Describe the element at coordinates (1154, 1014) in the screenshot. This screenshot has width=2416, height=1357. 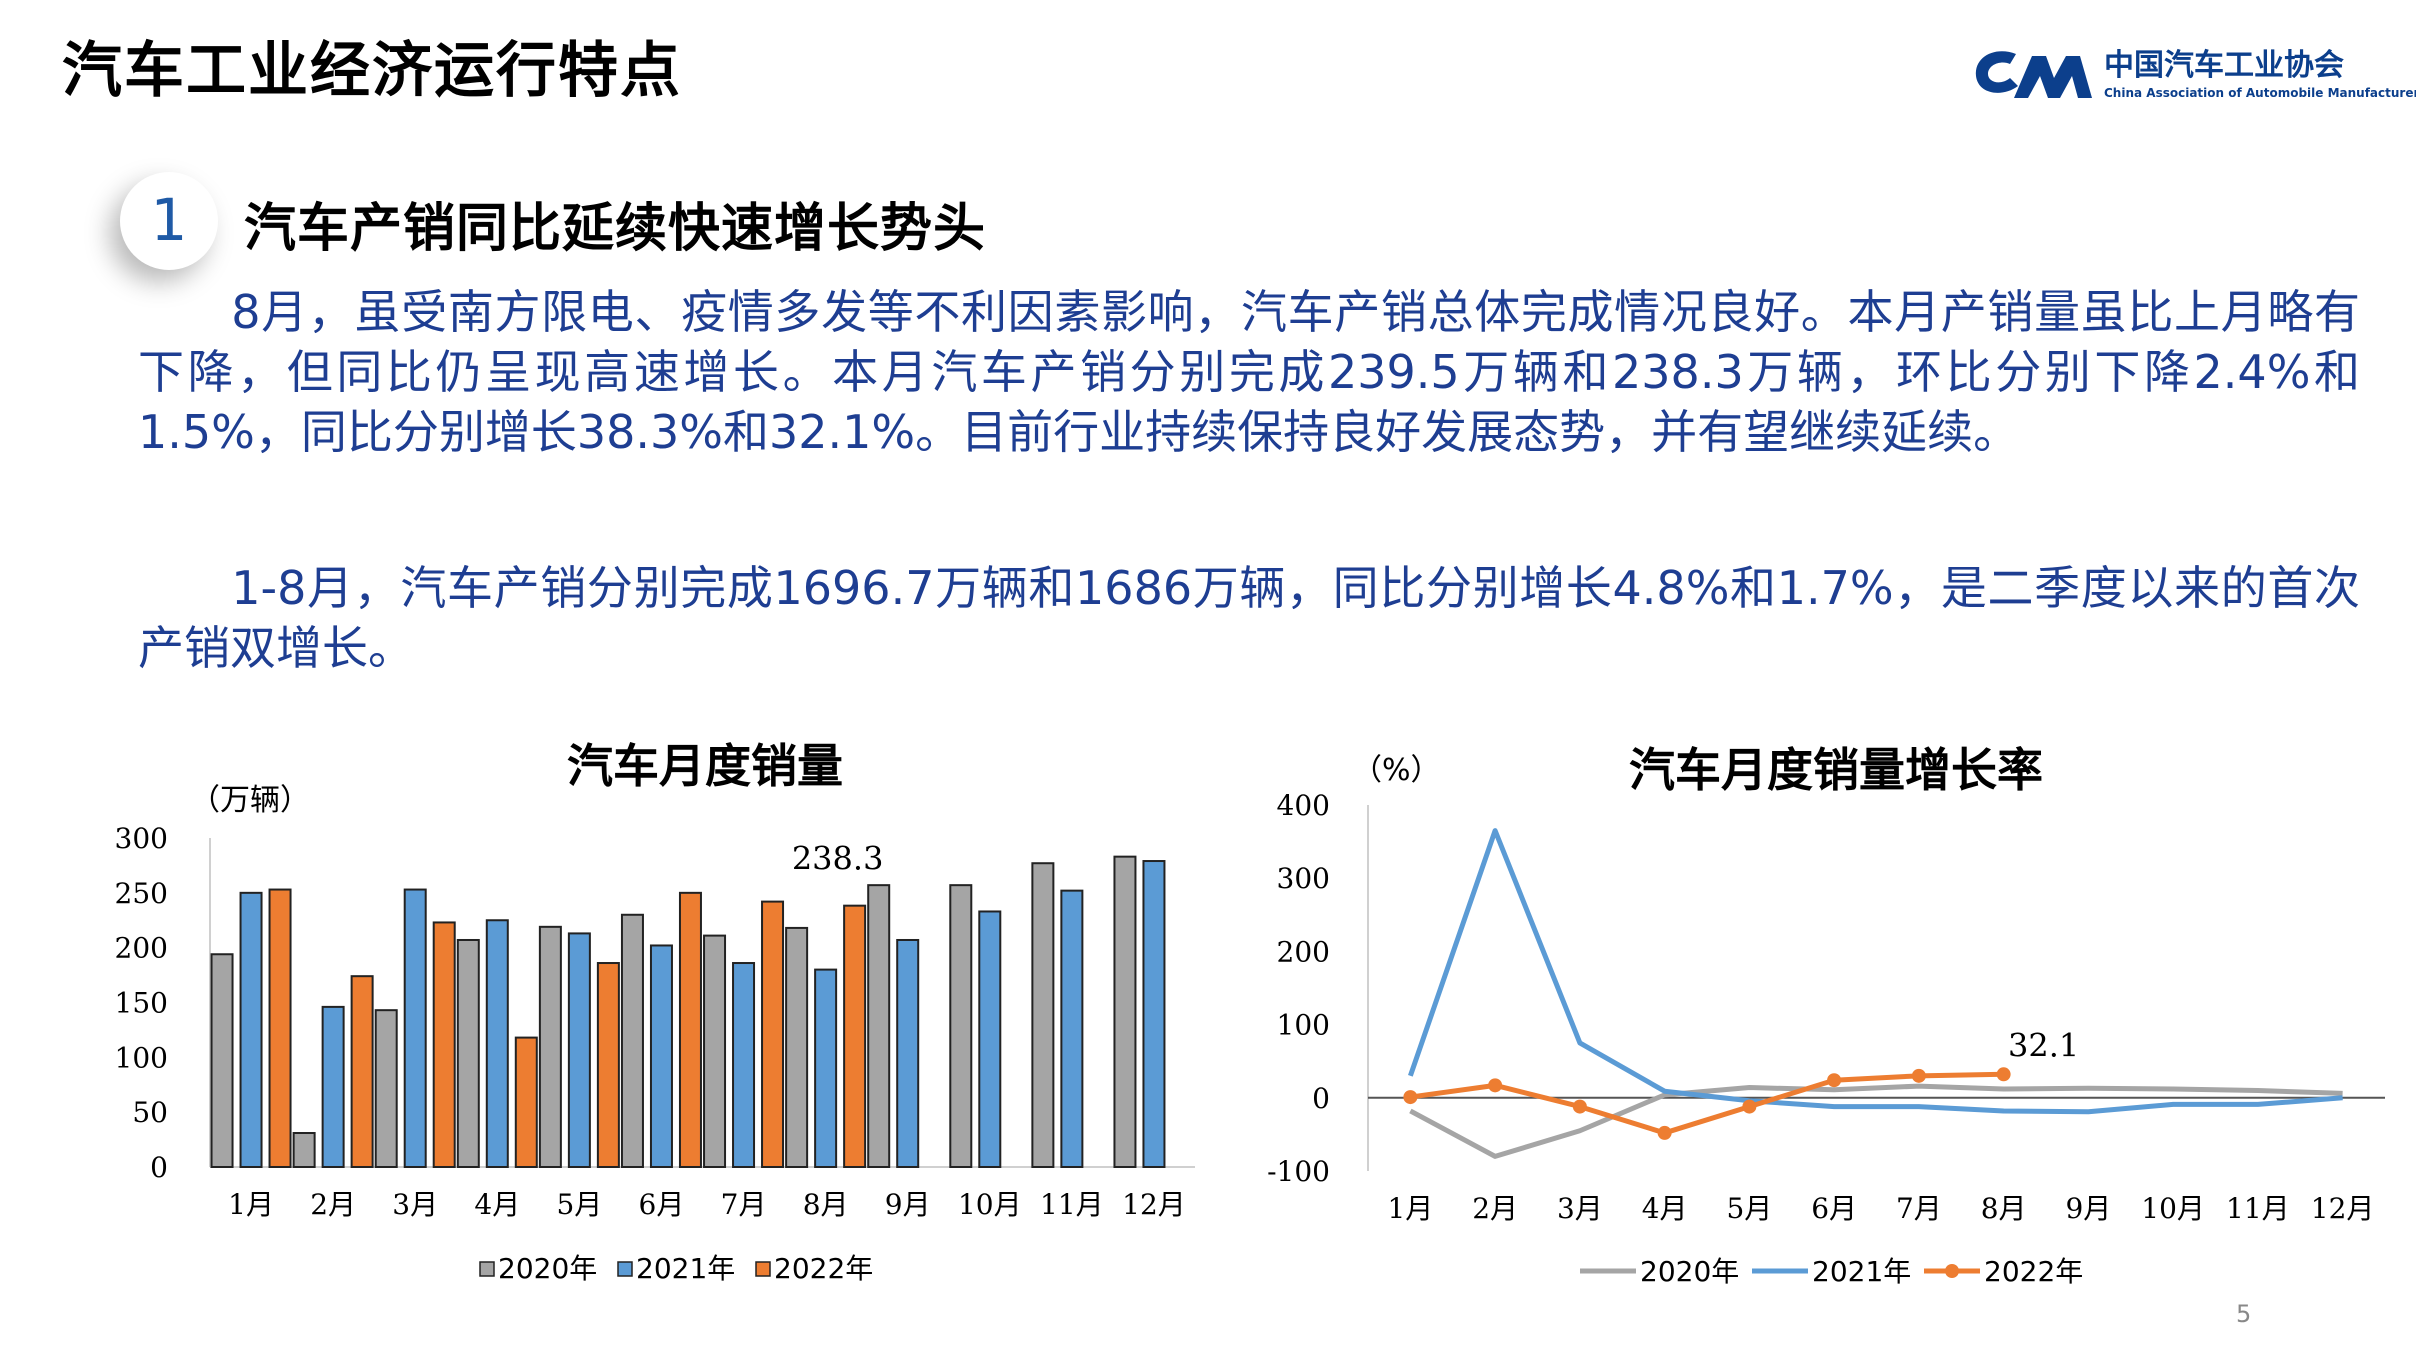
I see `bar-2021年-12月` at that location.